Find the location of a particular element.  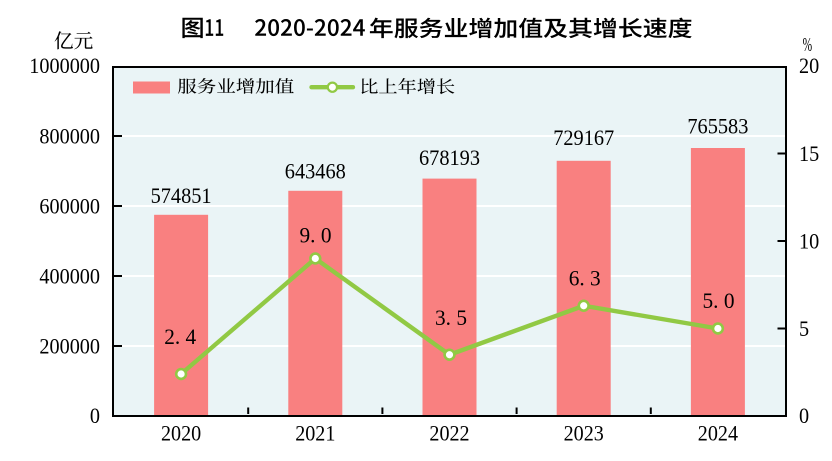

svg-text: 5 is located at coordinates (804, 328).